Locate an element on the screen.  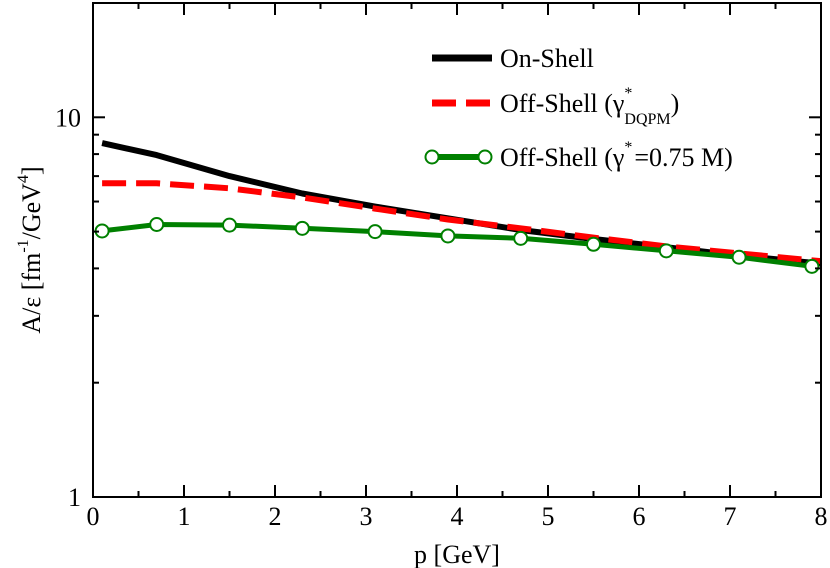
y-tick-label: 10 is located at coordinates (68, 117).